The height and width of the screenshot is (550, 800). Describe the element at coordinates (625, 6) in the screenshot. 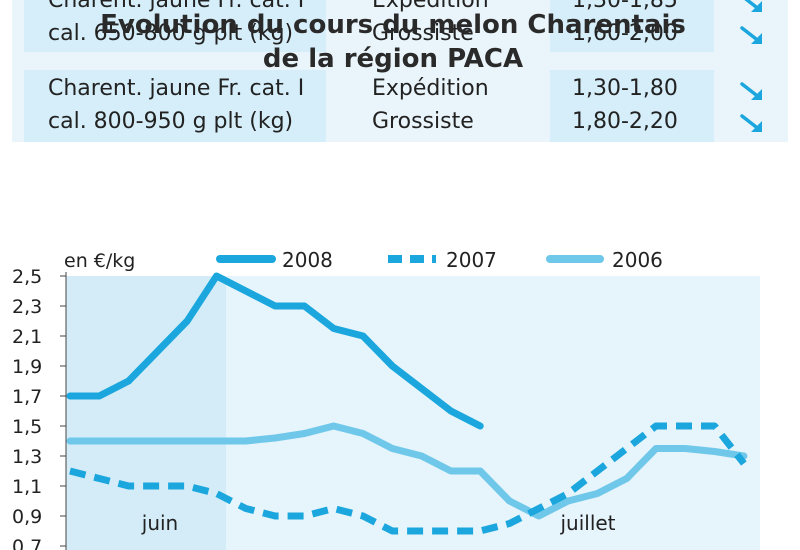

I see `price-range: 1,30-1,85` at that location.